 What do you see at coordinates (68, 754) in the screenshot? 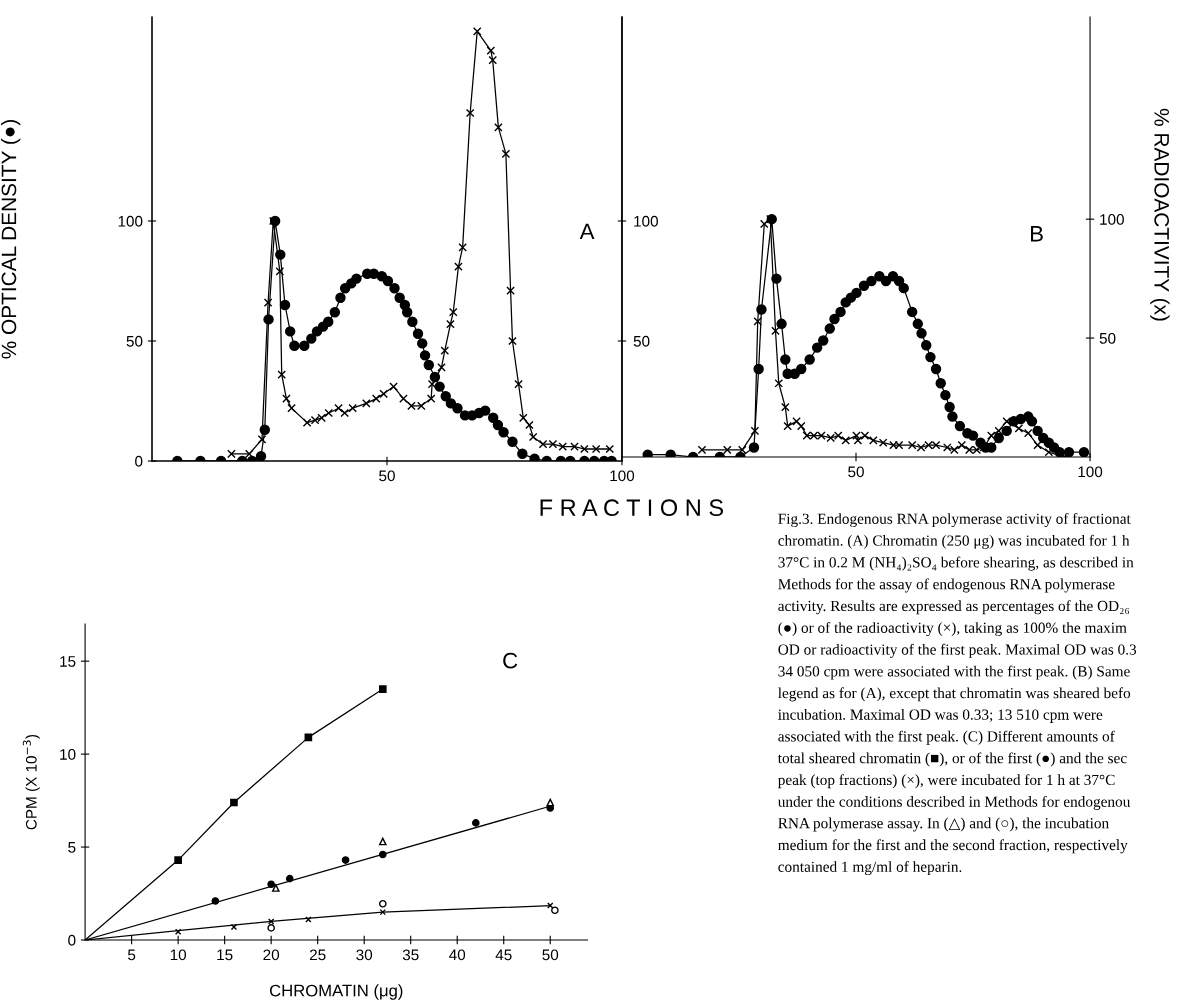
I see `y-tick-label: 10` at bounding box center [68, 754].